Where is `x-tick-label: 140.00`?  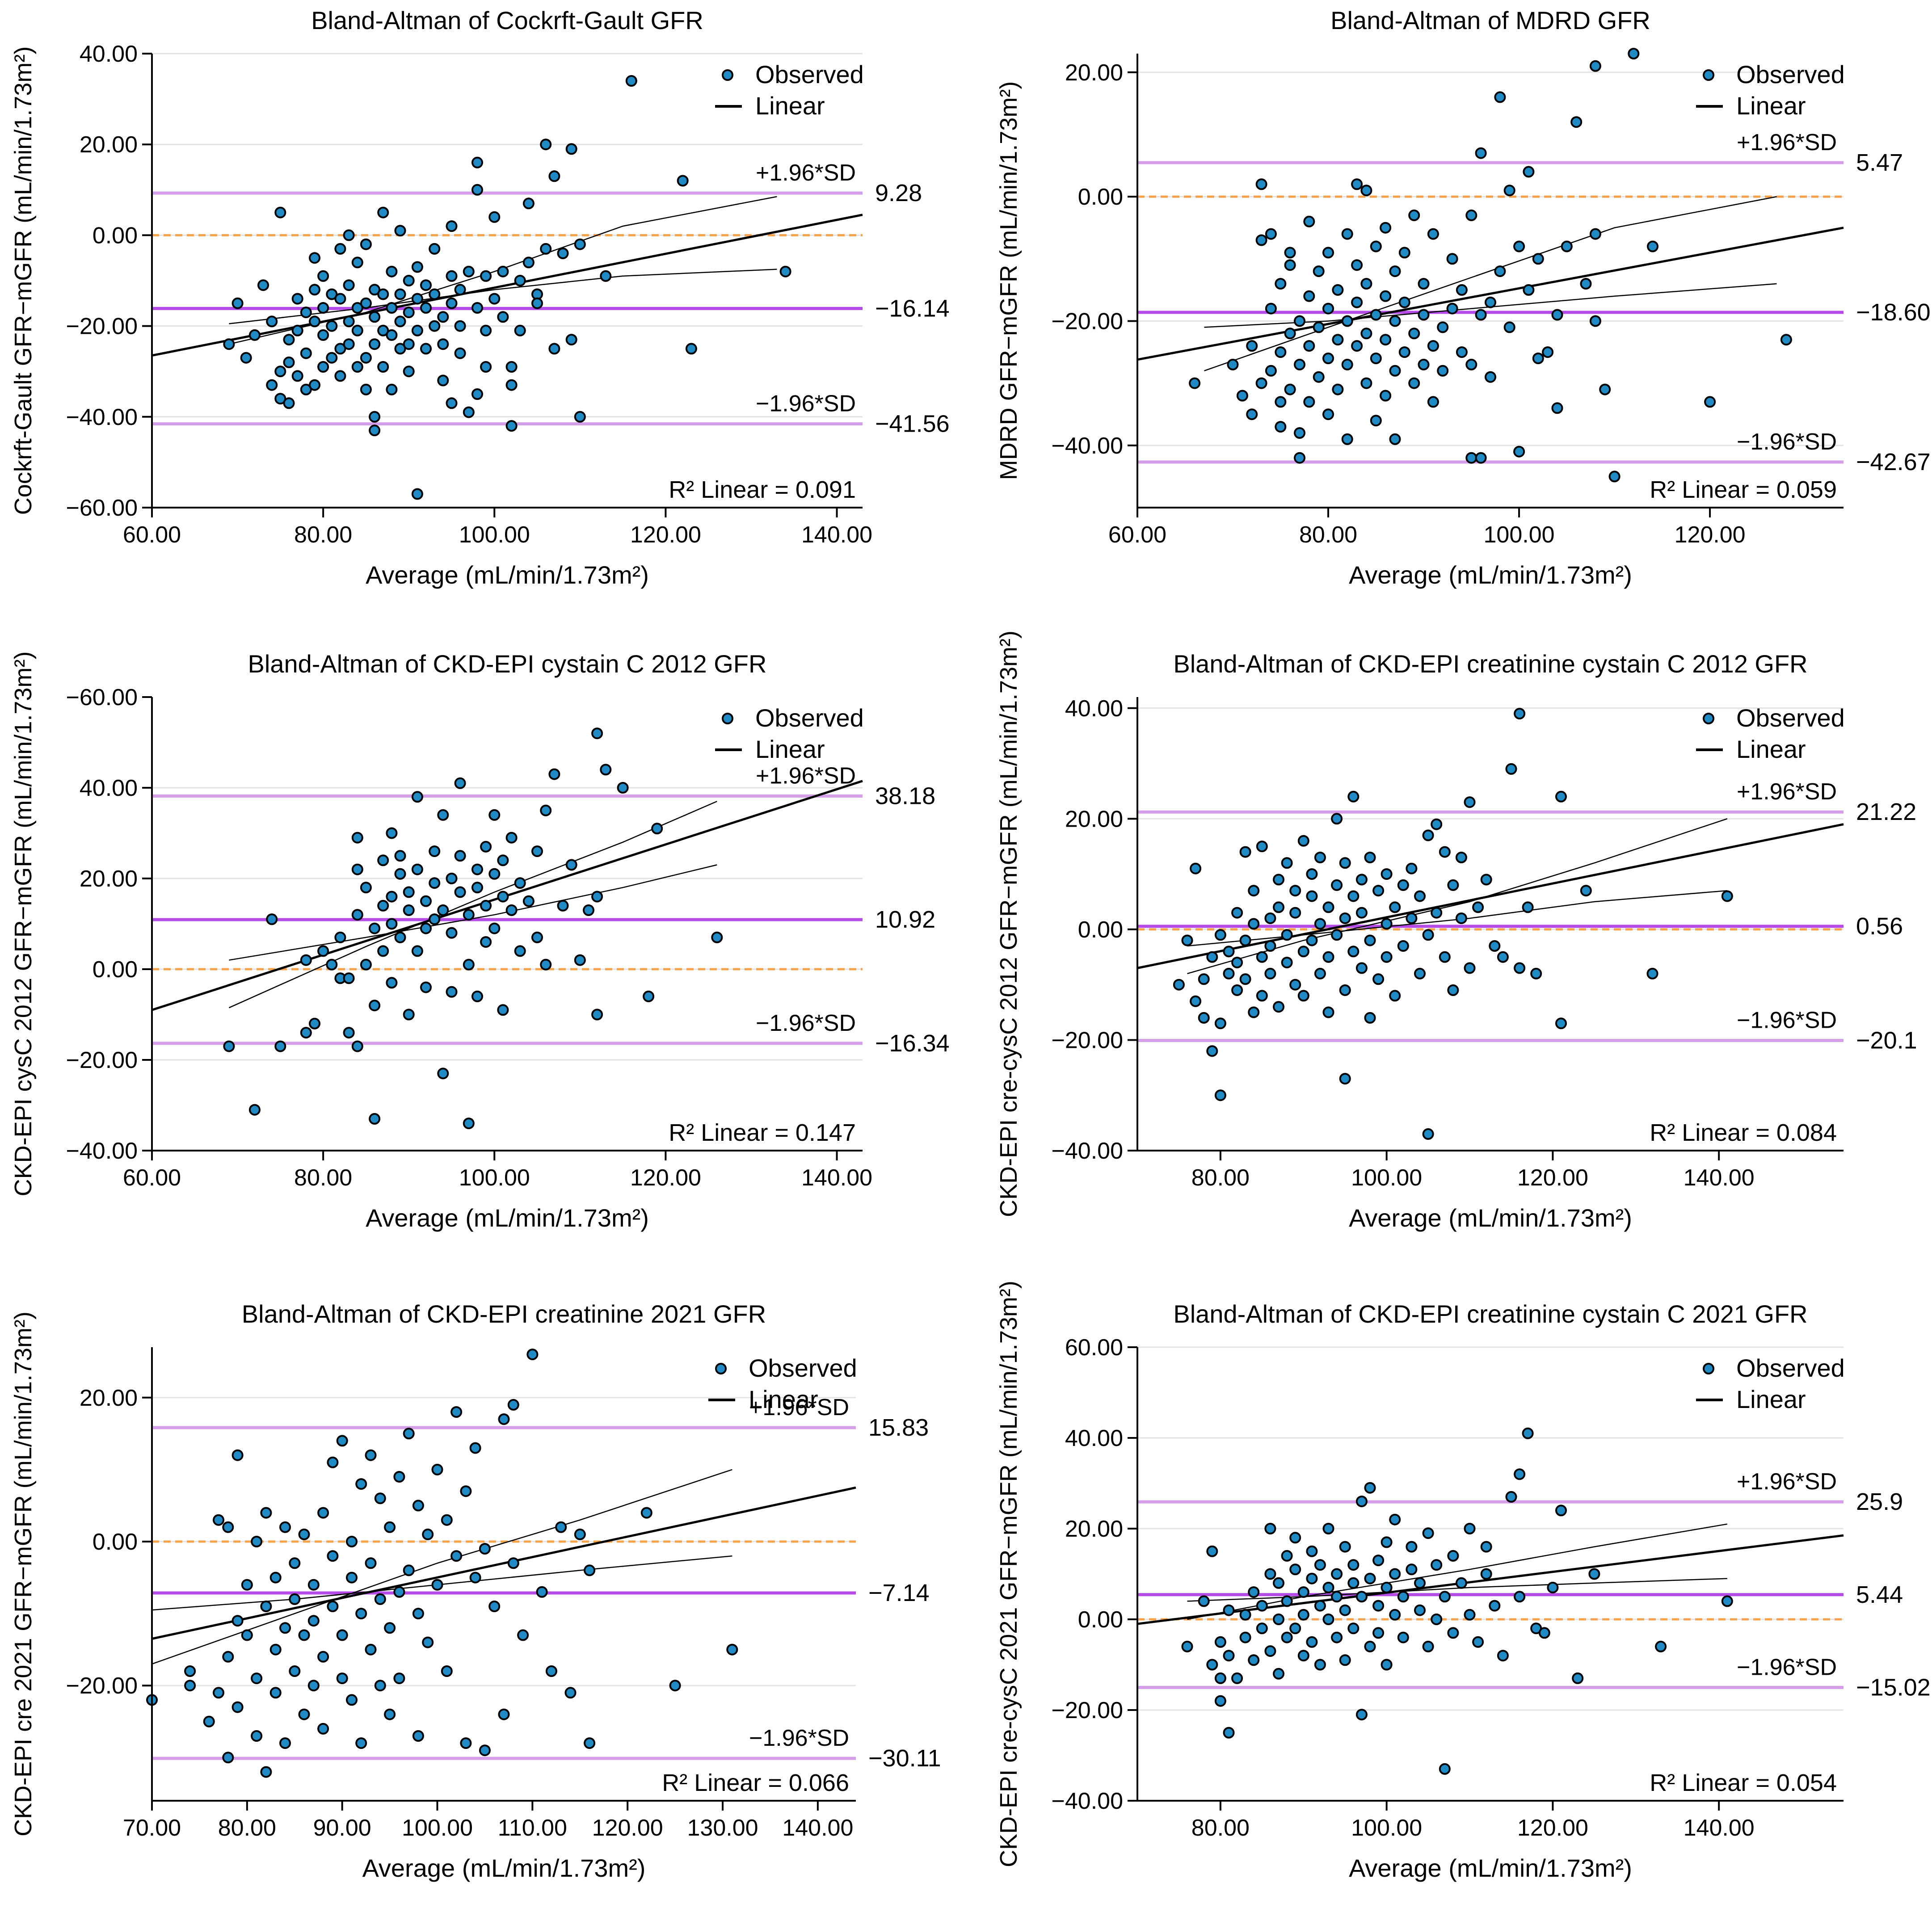 x-tick-label: 140.00 is located at coordinates (1720, 1178).